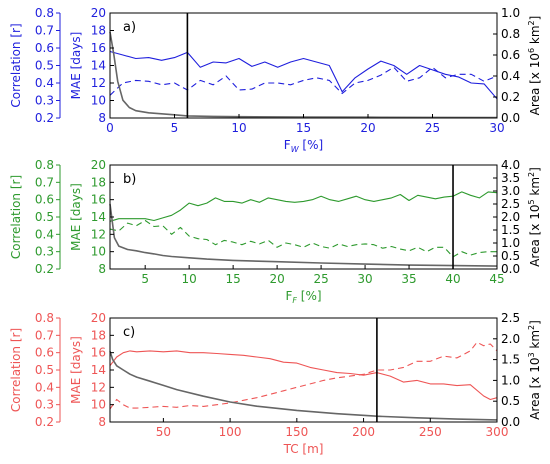  Describe the element at coordinates (303, 146) in the screenshot. I see `x-axis-label: FW [%]` at that location.